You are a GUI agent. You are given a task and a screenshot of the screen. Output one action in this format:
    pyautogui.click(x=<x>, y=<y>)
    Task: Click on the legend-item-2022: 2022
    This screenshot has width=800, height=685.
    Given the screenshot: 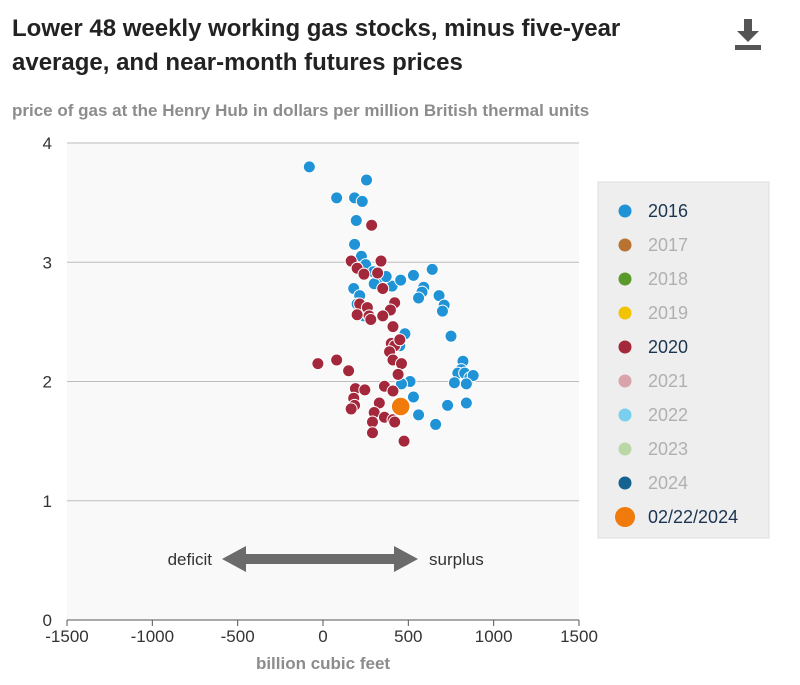 What is the action you would take?
    pyautogui.click(x=653, y=415)
    